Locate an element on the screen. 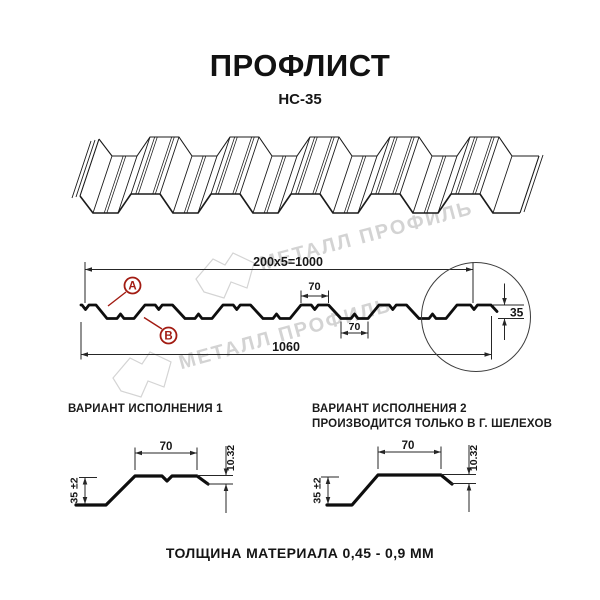 The width and height of the screenshot is (600, 600). variant2-subtitle: ПРОИЗВОДИТСЯ ТОЛЬКО В Г. ШЕЛЕХОВ is located at coordinates (432, 424).